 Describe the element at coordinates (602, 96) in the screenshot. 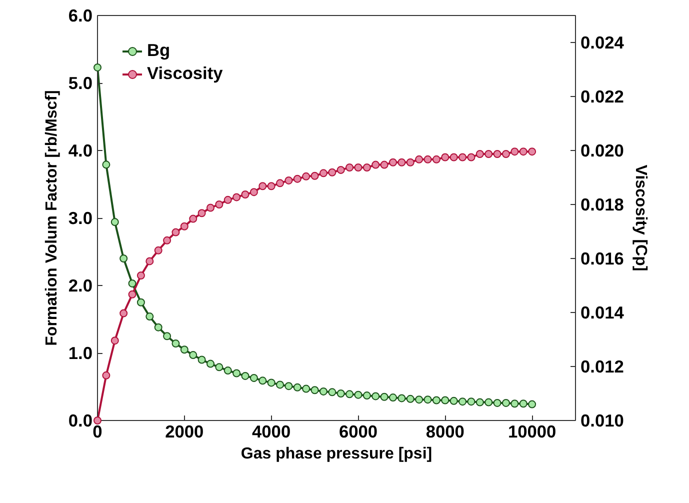

I see `y2-tick-label: 0.022` at that location.